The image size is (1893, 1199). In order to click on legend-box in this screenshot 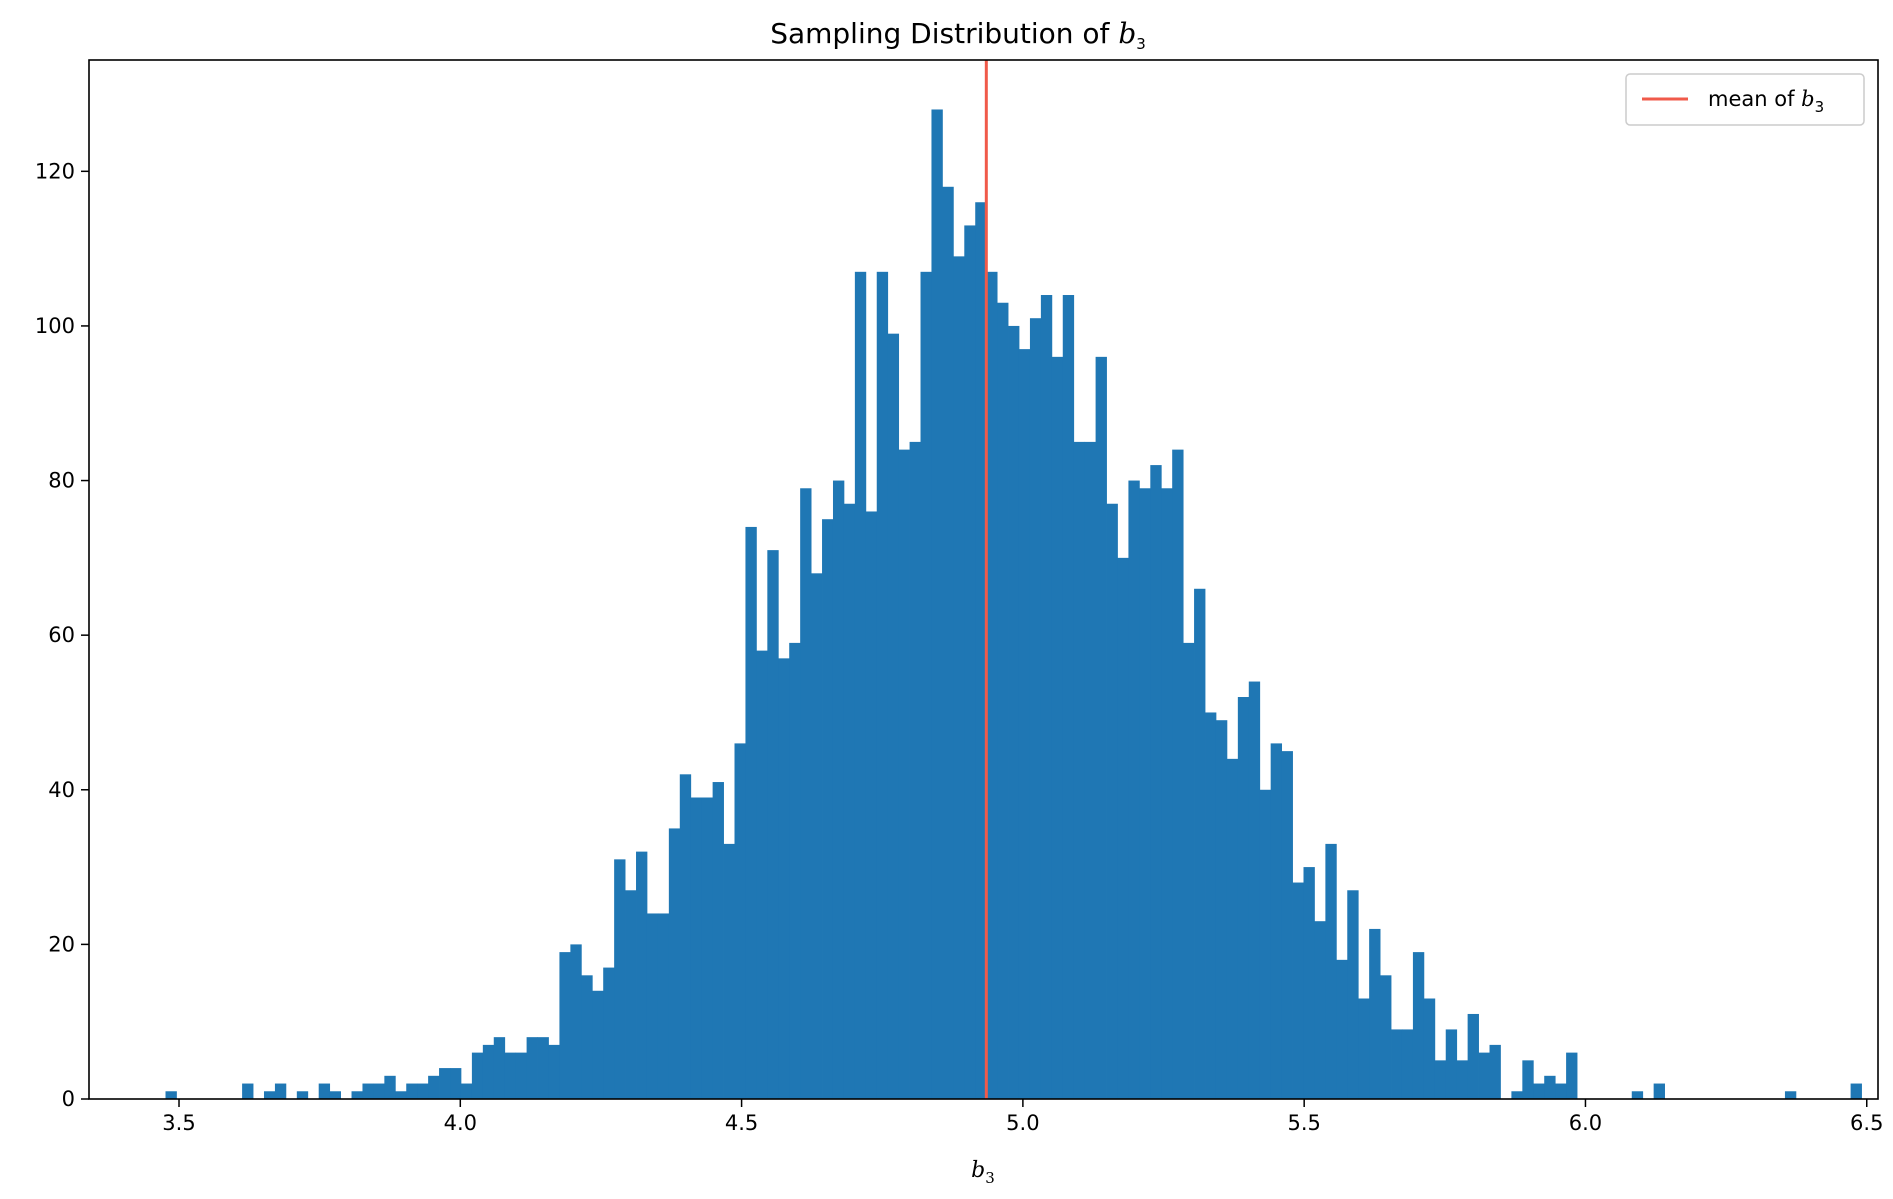, I will do `click(1745, 99)`.